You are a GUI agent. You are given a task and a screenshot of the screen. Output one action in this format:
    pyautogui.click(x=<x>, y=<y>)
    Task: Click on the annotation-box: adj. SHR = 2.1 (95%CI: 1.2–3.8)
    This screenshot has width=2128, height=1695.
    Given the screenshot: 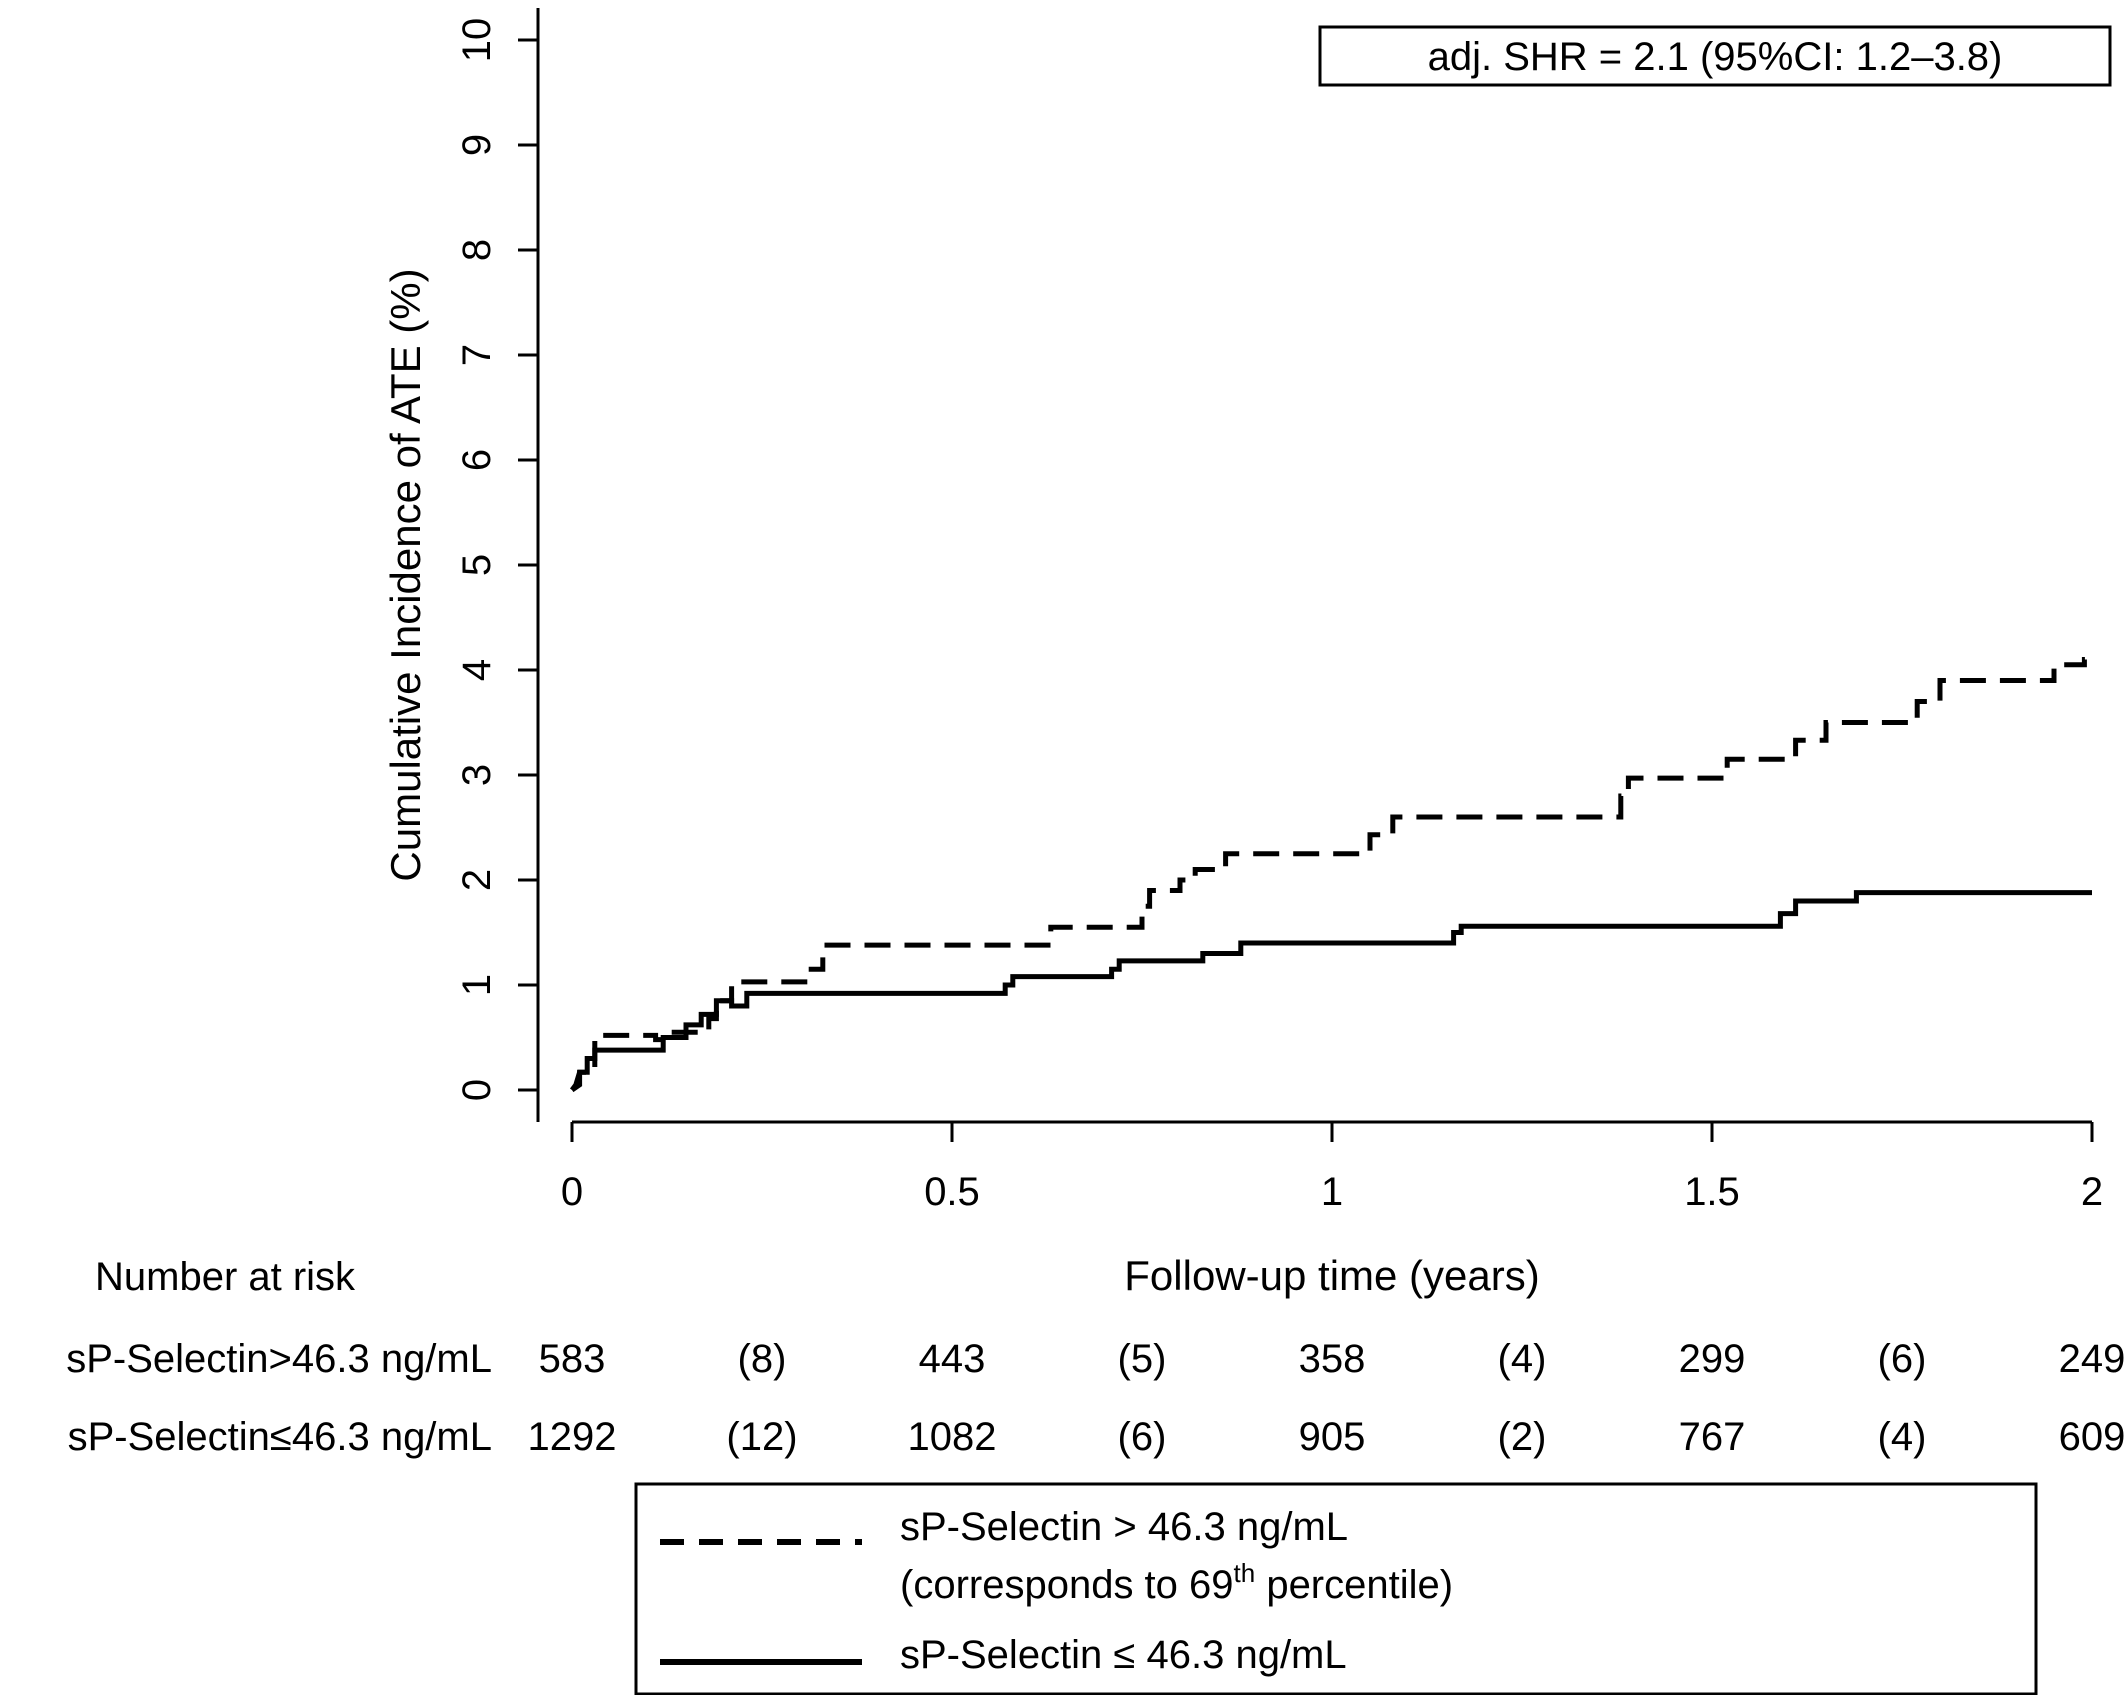 What is the action you would take?
    pyautogui.click(x=1715, y=56)
    